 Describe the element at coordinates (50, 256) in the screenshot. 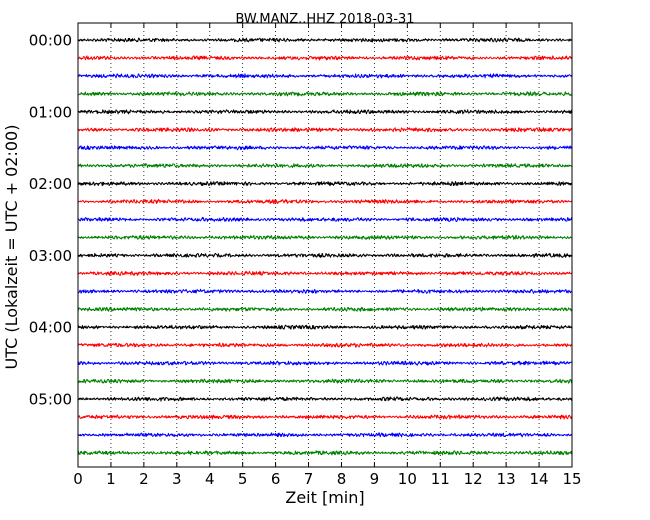

I see `y-tick-label: 03:00` at that location.